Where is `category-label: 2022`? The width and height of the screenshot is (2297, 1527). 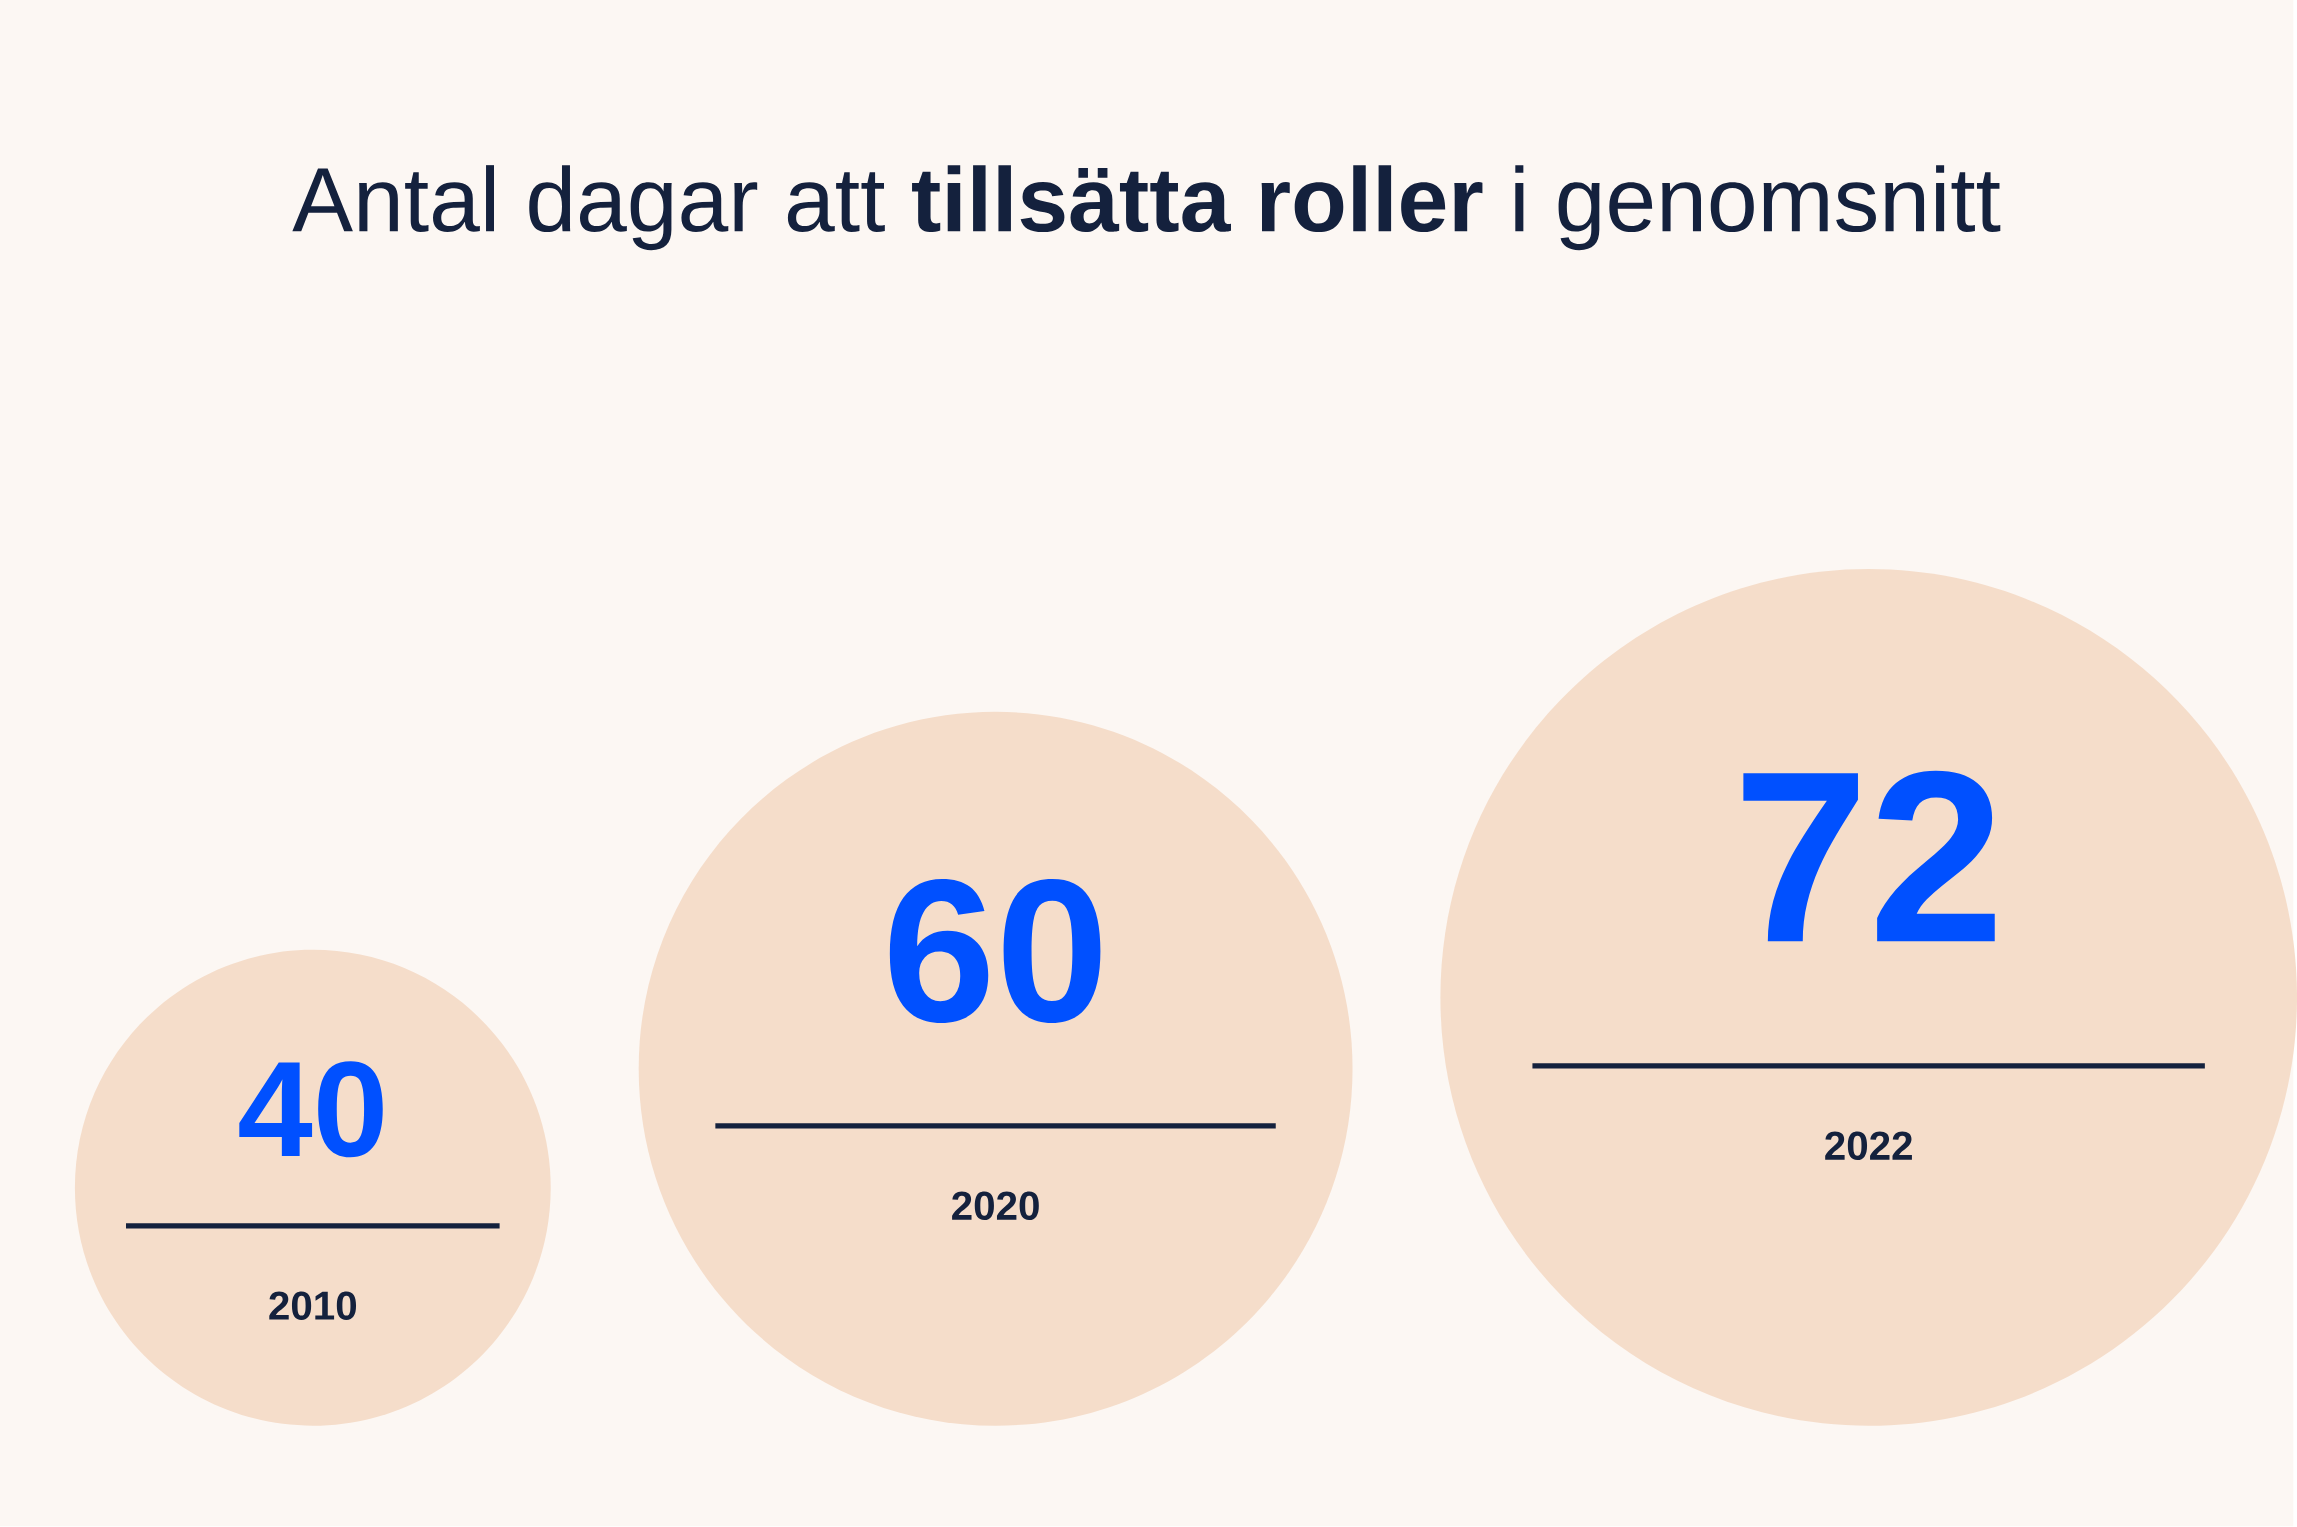 category-label: 2022 is located at coordinates (1868, 1146).